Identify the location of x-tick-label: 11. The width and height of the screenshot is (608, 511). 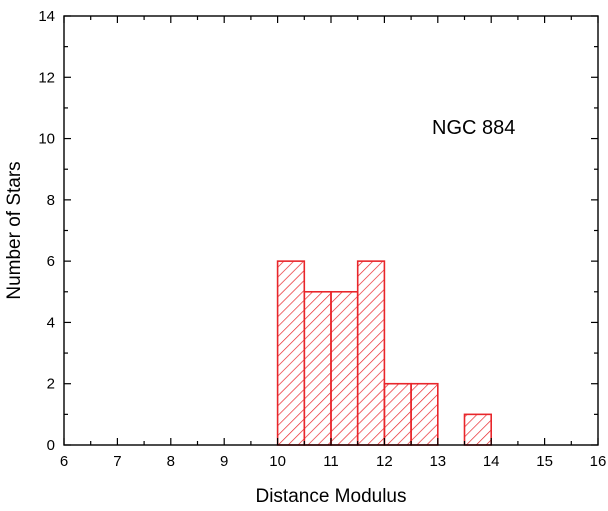
(331, 461).